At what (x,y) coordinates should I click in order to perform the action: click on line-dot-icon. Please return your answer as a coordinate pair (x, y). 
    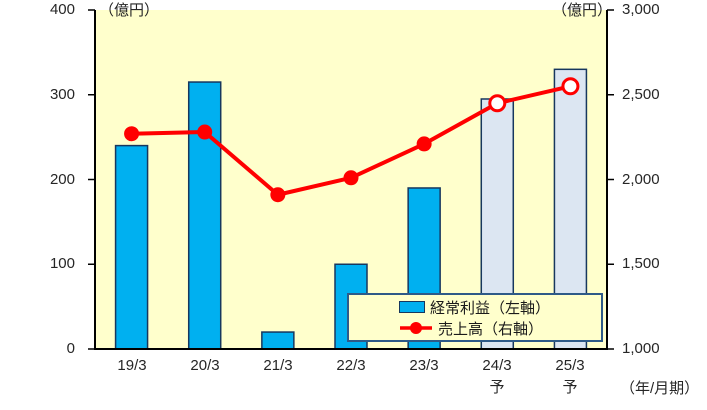
    Looking at the image, I should click on (416, 328).